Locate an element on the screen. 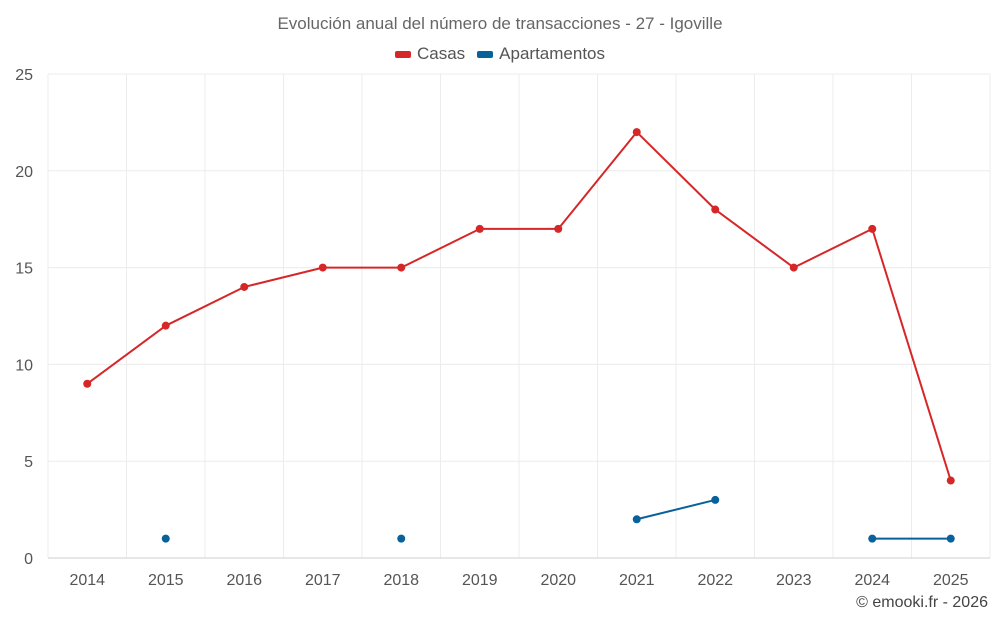 The width and height of the screenshot is (1000, 625). x-tick-label: 2017 is located at coordinates (323, 580).